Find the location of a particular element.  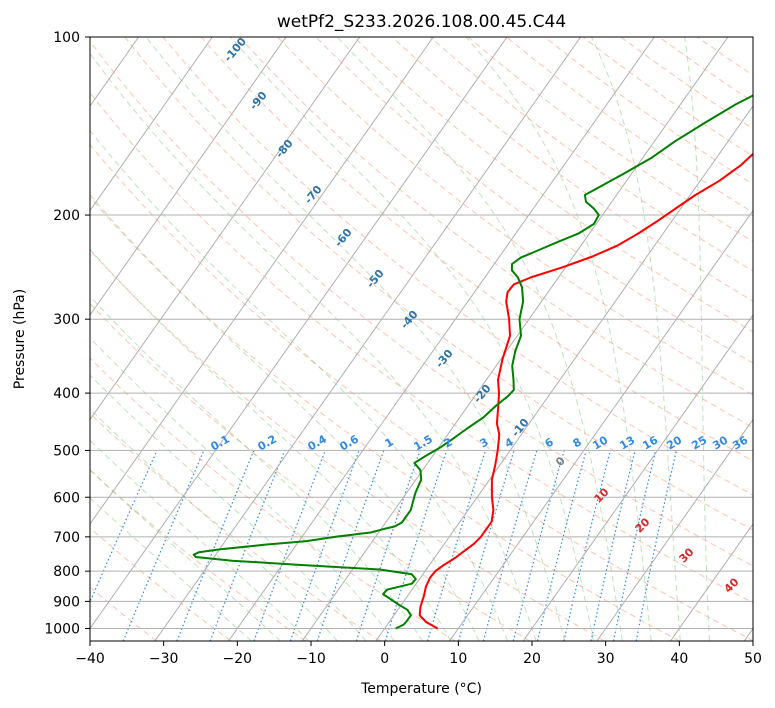

moist-adiabat-label: 10 is located at coordinates (602, 495).